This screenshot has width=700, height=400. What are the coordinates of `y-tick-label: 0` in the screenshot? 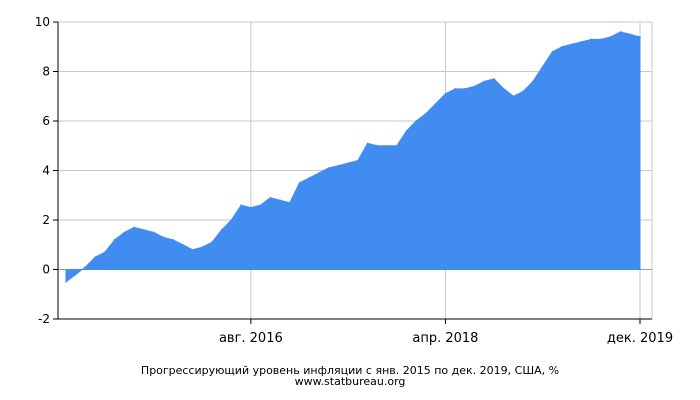 It's located at (46, 270).